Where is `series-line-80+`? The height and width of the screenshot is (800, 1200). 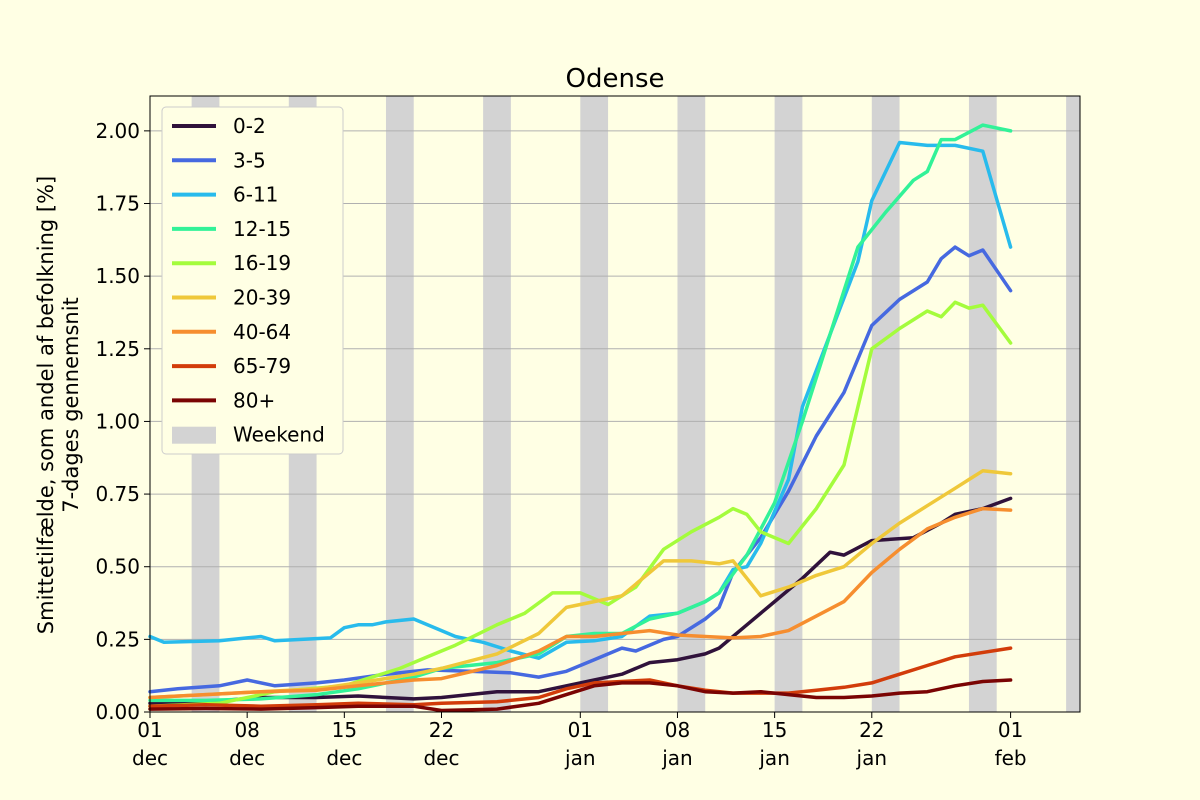 series-line-80+ is located at coordinates (580, 695).